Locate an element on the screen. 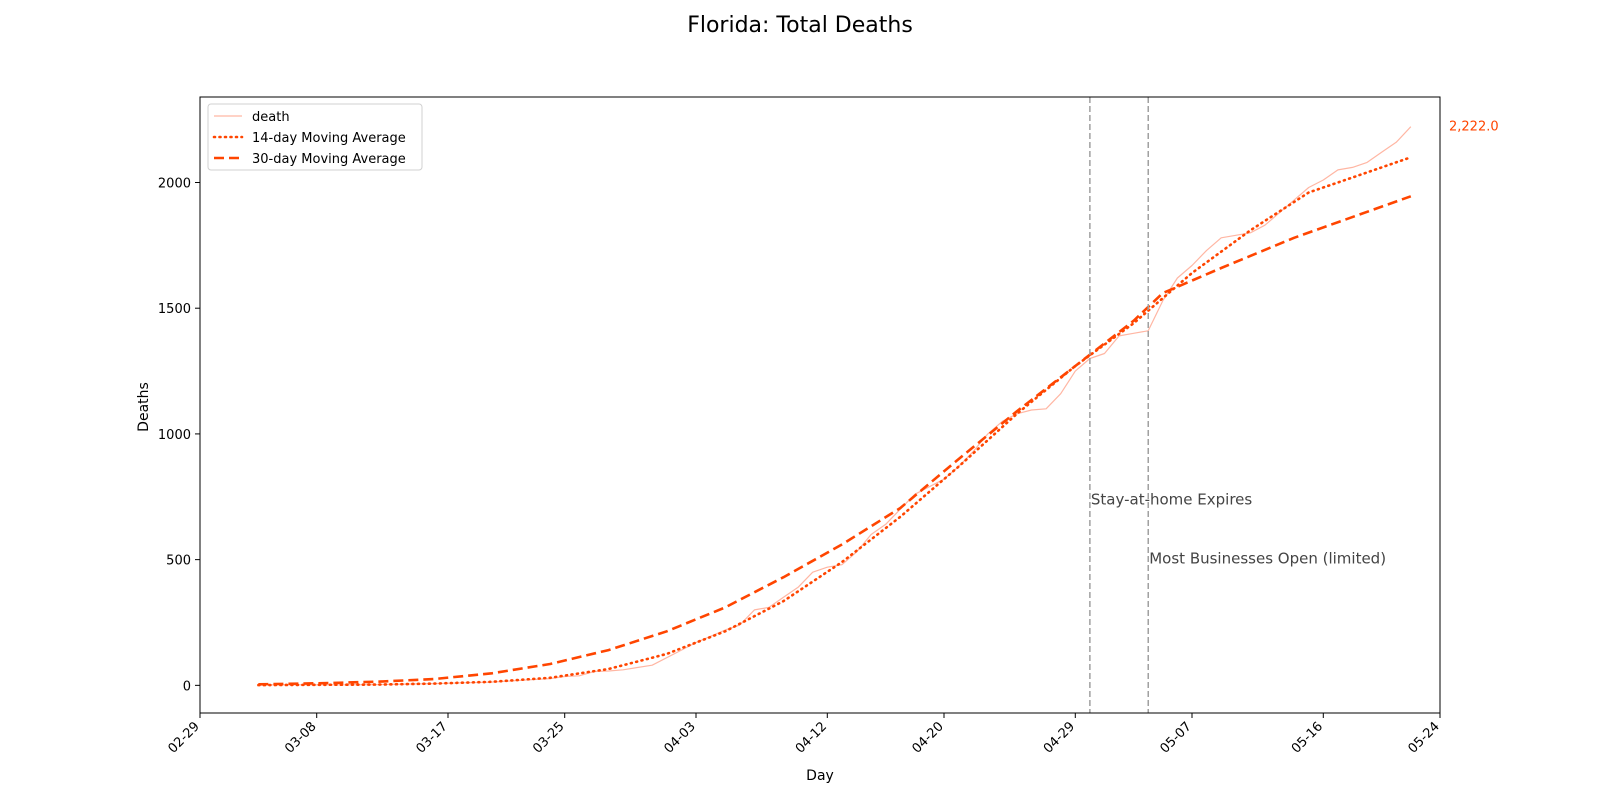 The height and width of the screenshot is (804, 1600). x-tick-label: 03-08 is located at coordinates (300, 737).